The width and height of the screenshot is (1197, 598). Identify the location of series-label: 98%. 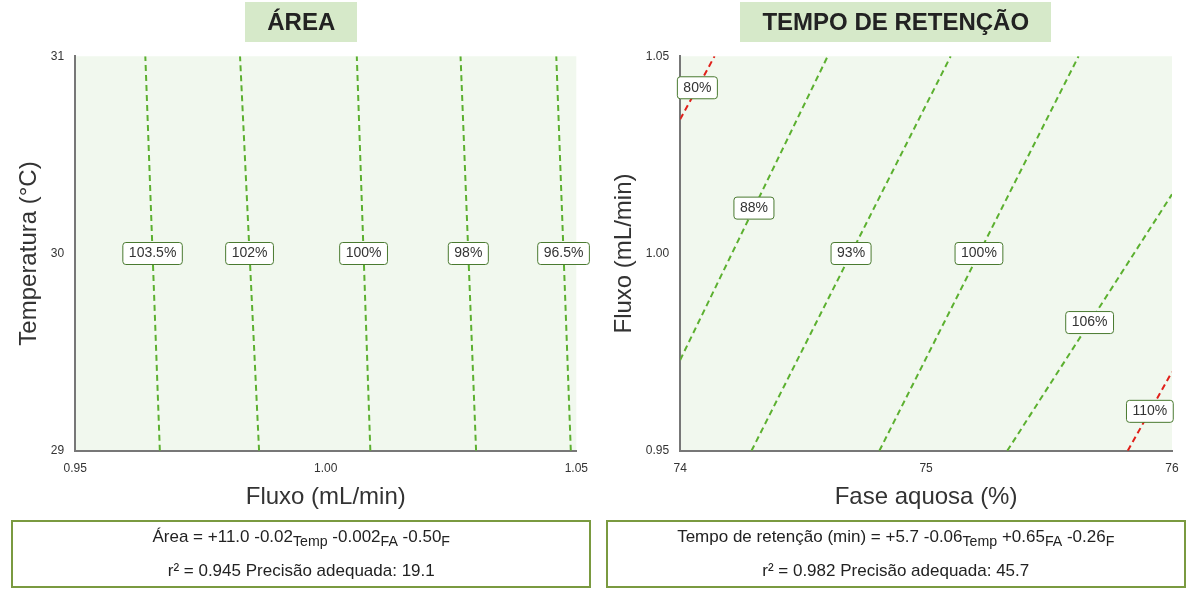
(468, 252).